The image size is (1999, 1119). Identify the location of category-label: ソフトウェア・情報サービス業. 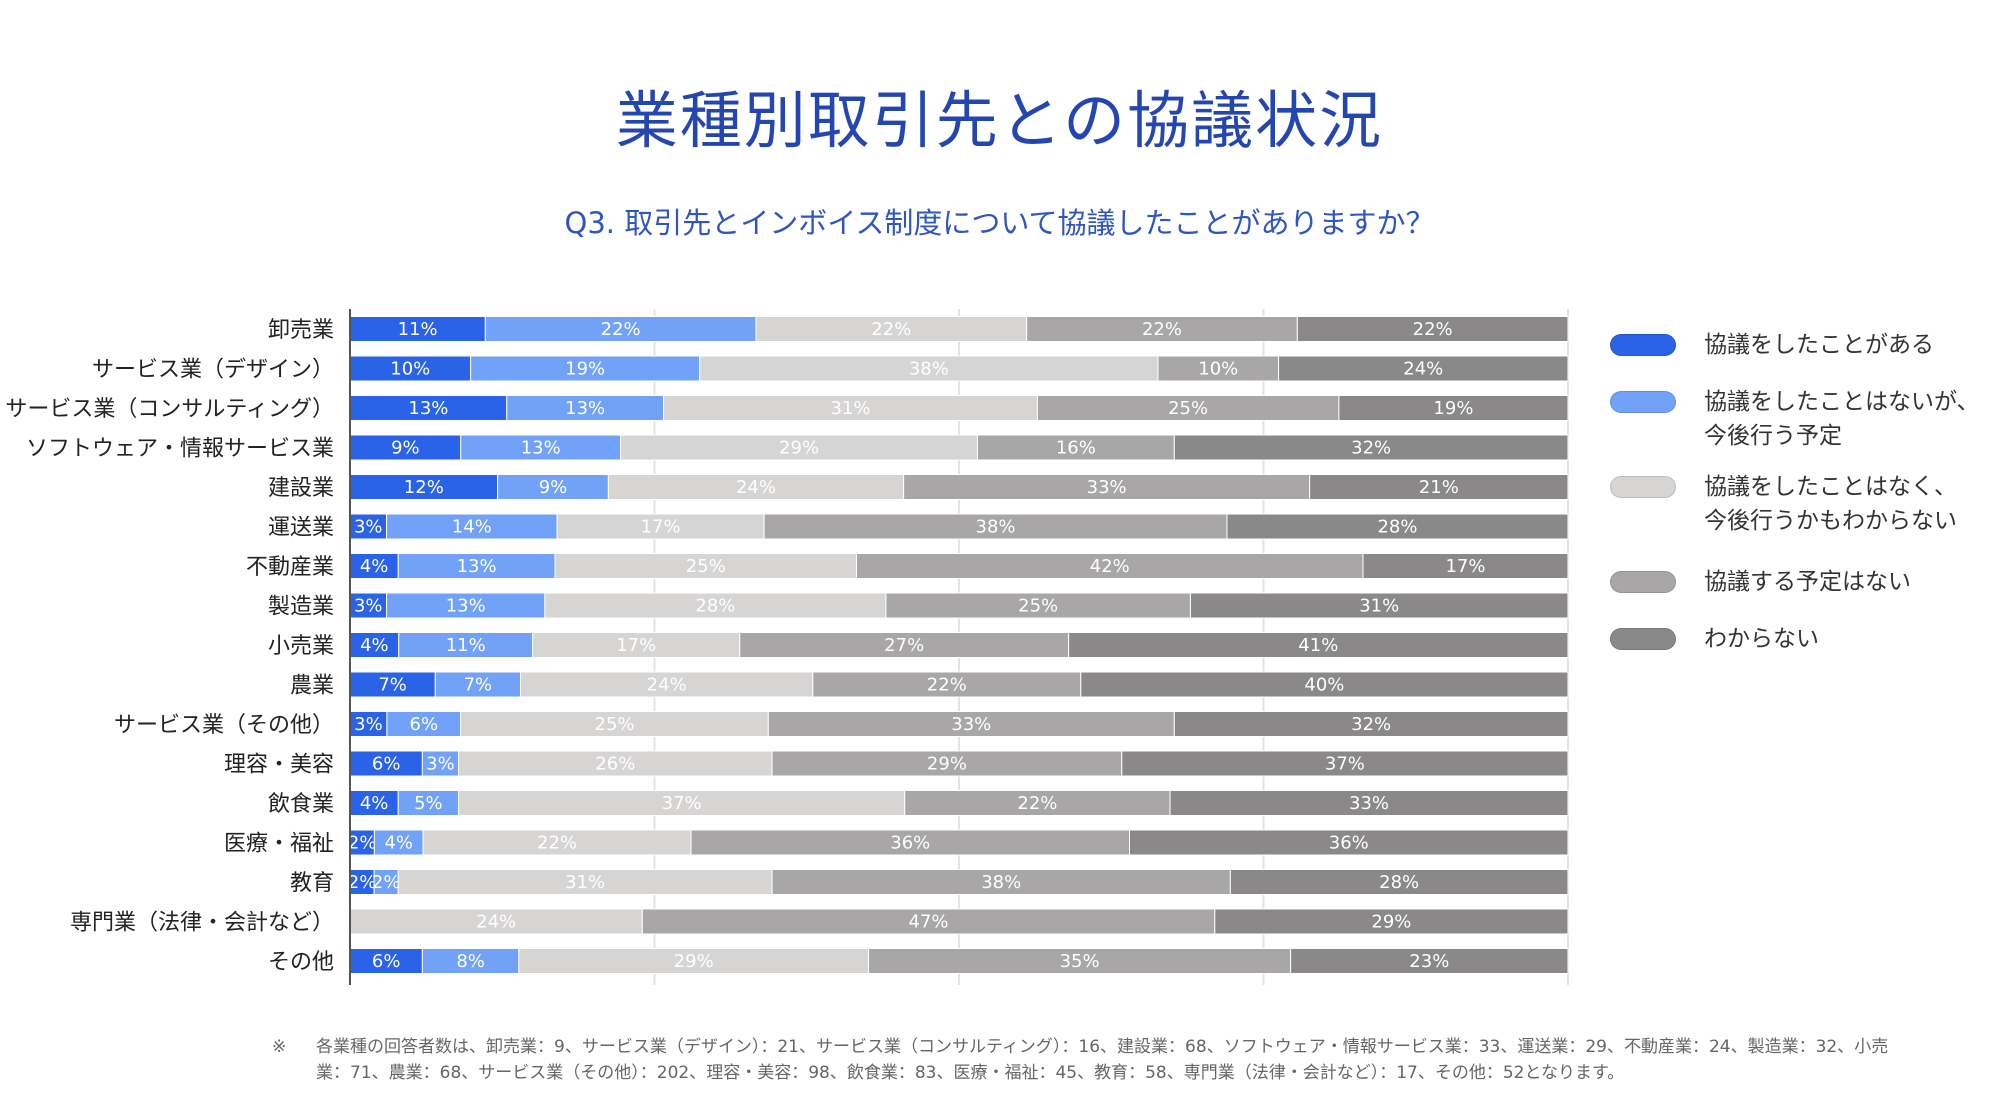
(180, 449).